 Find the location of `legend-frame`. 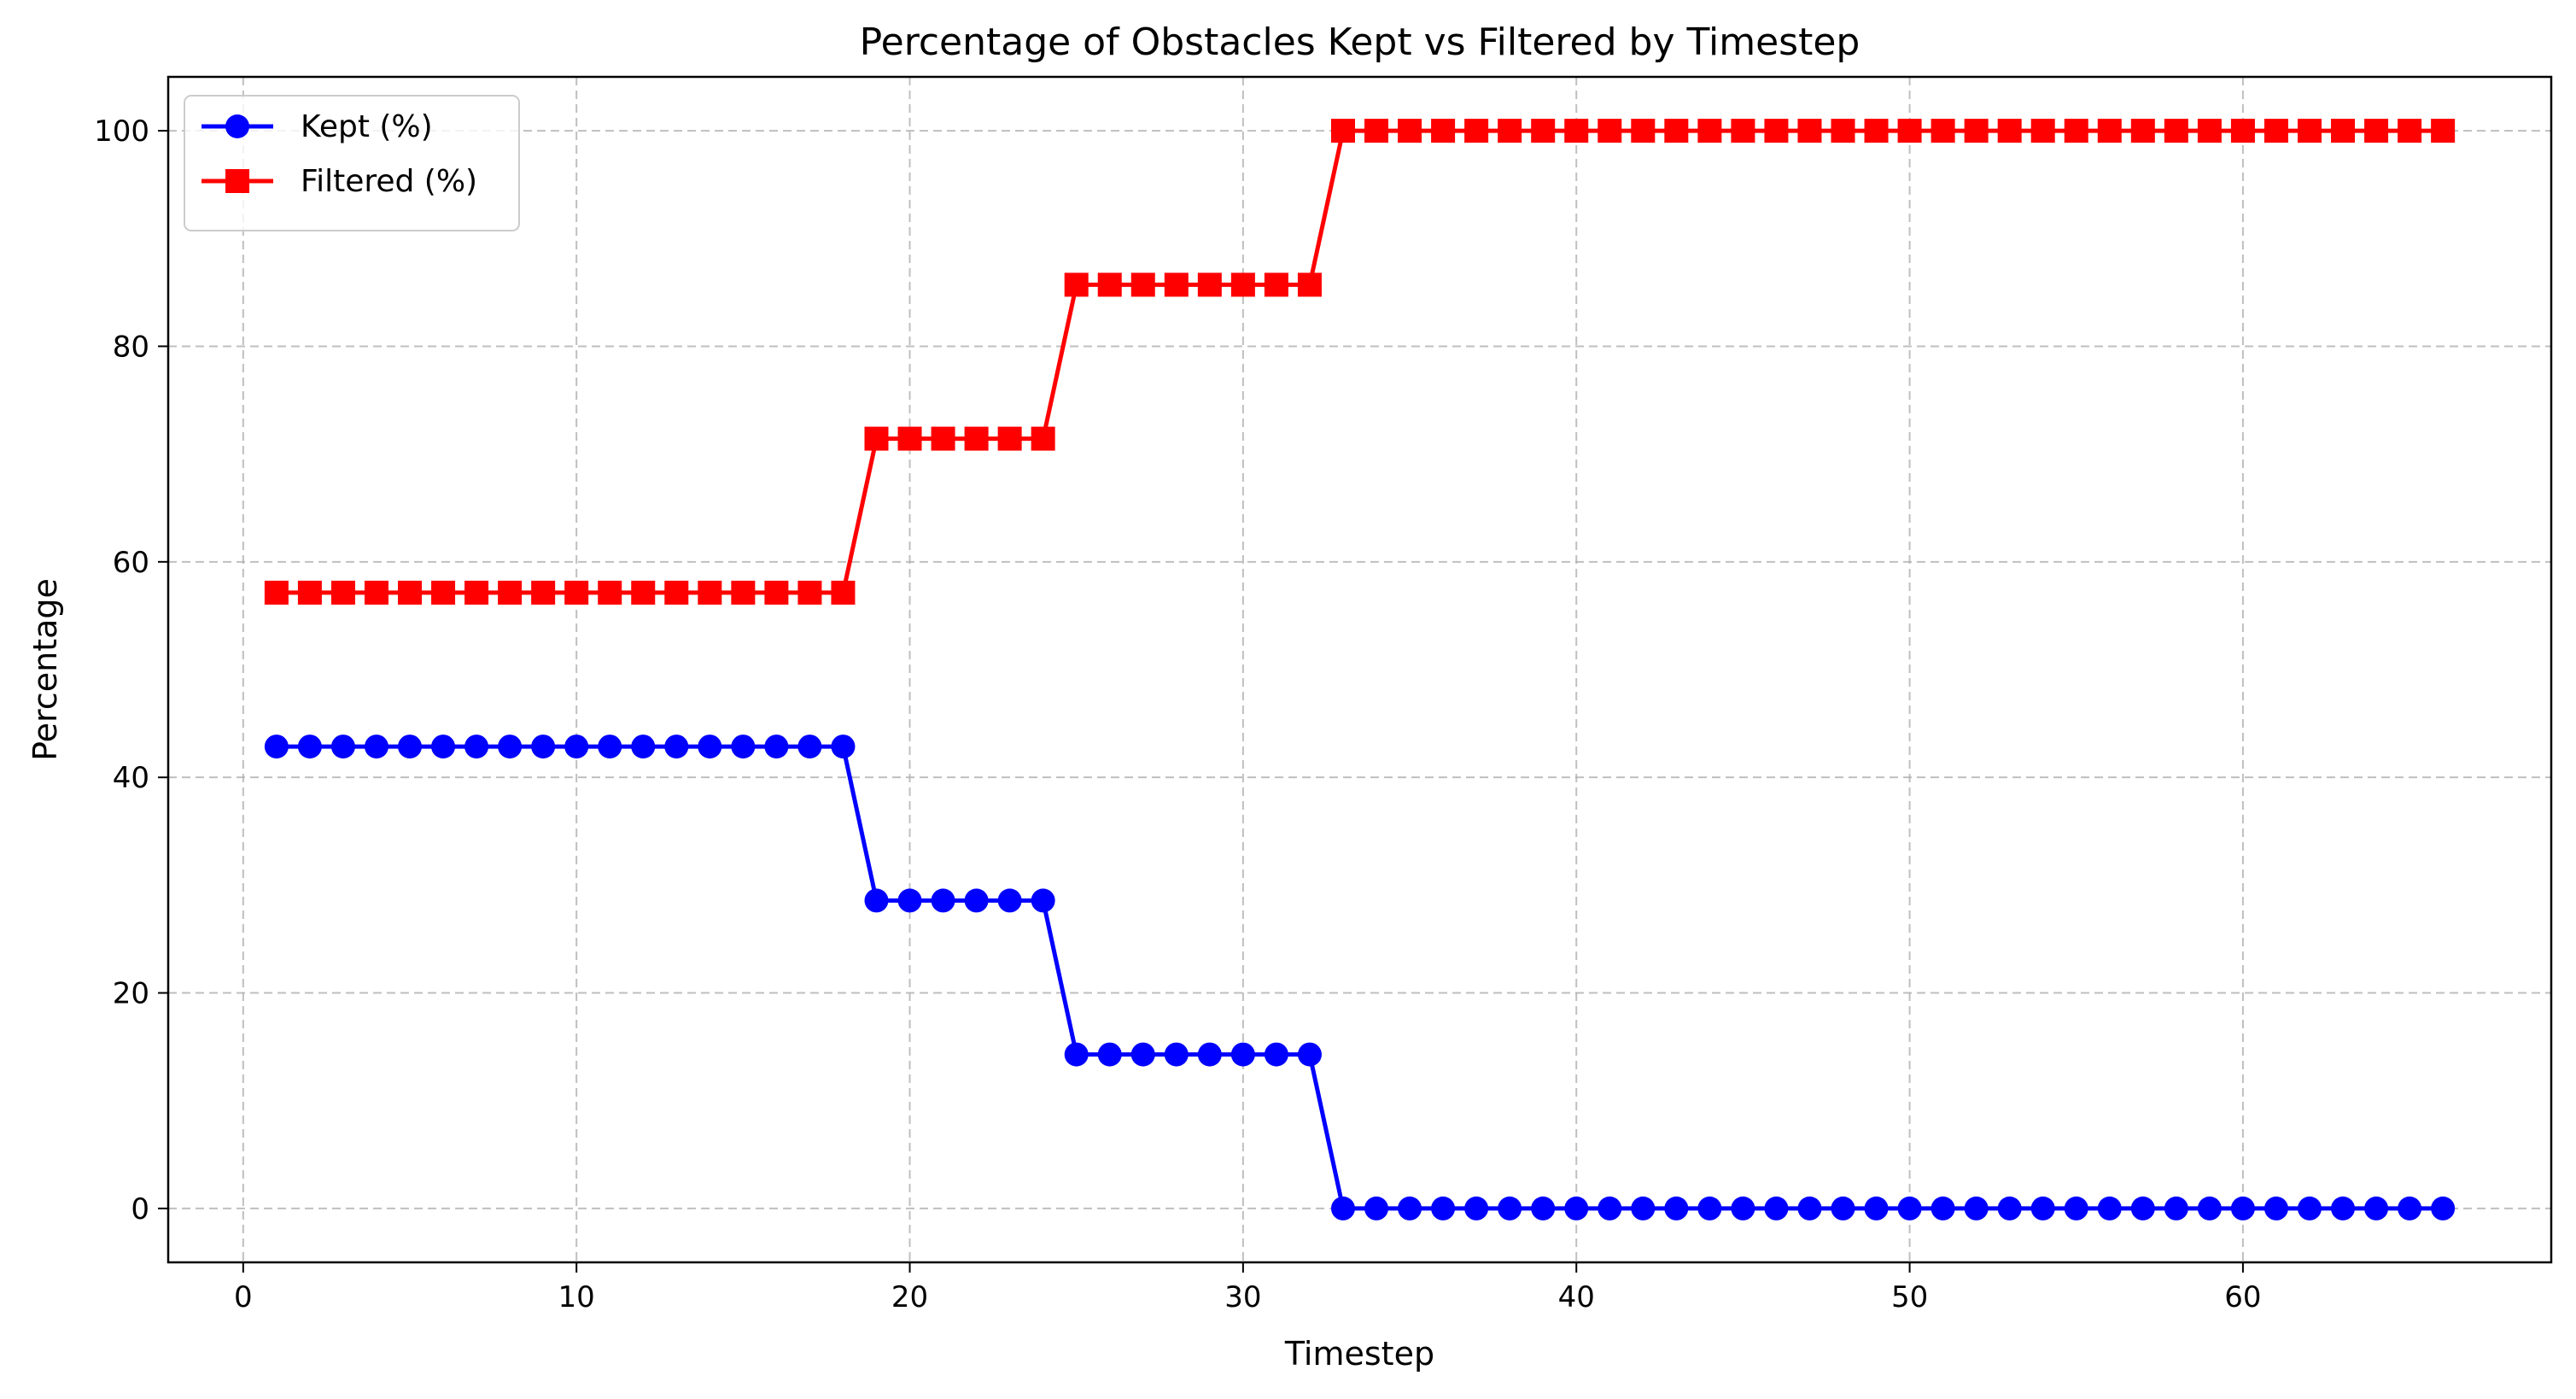

legend-frame is located at coordinates (352, 163).